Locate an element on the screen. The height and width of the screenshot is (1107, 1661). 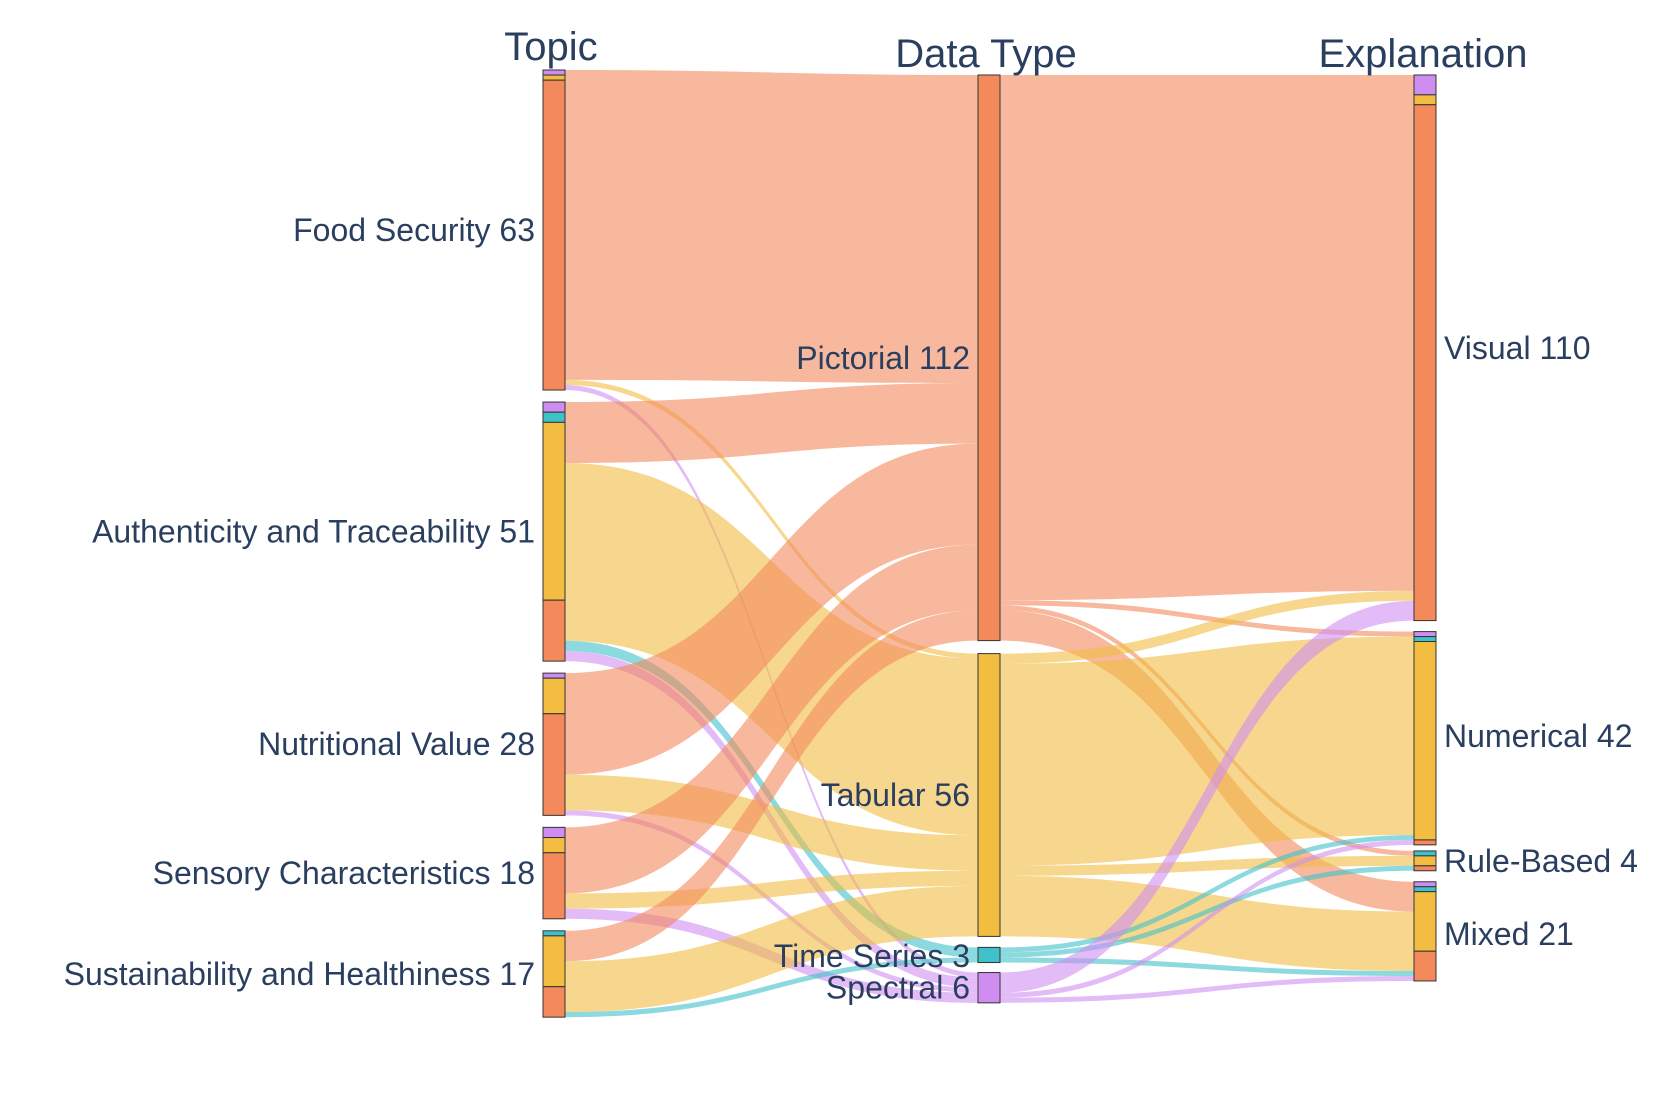
sankey-node-time-series is located at coordinates (989, 955).